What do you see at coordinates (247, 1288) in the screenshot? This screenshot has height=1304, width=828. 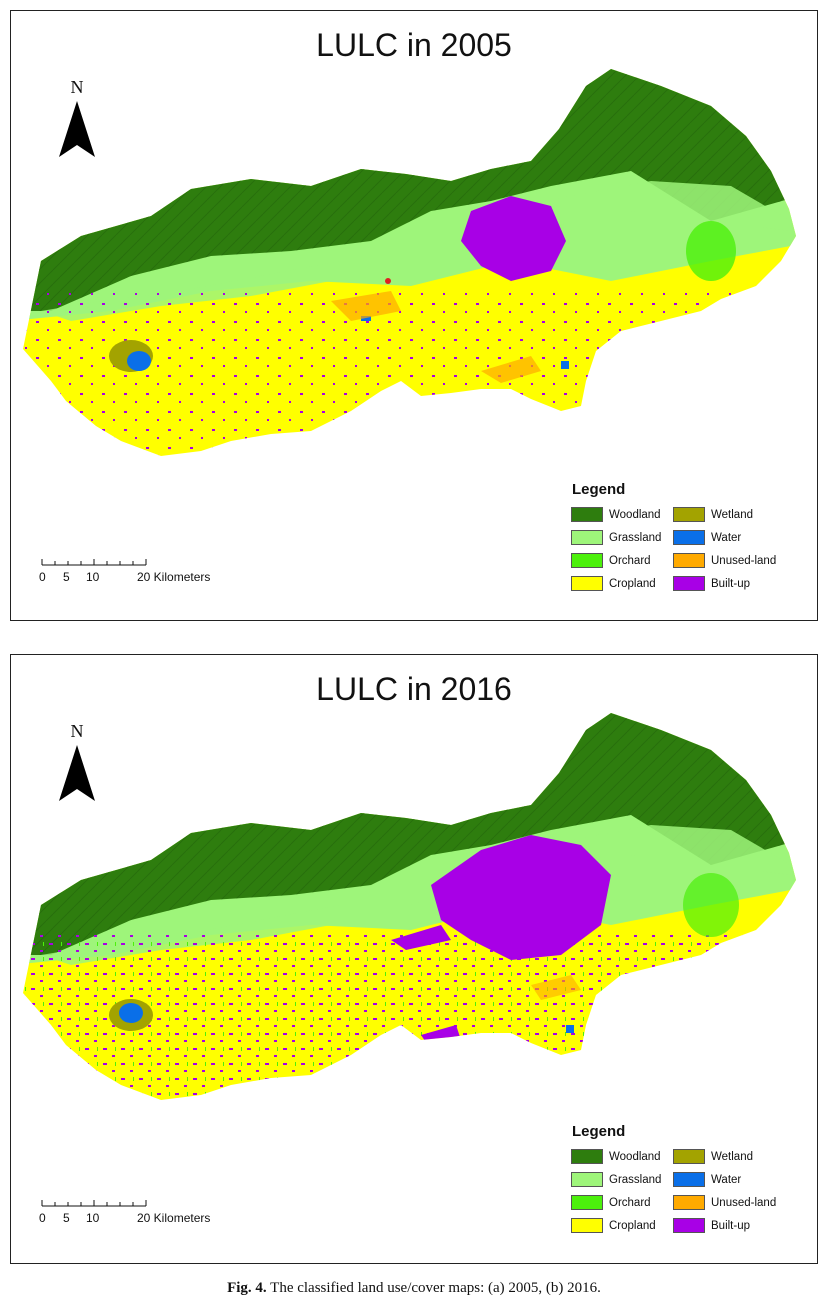 I see `figure-label: Fig. 4.` at bounding box center [247, 1288].